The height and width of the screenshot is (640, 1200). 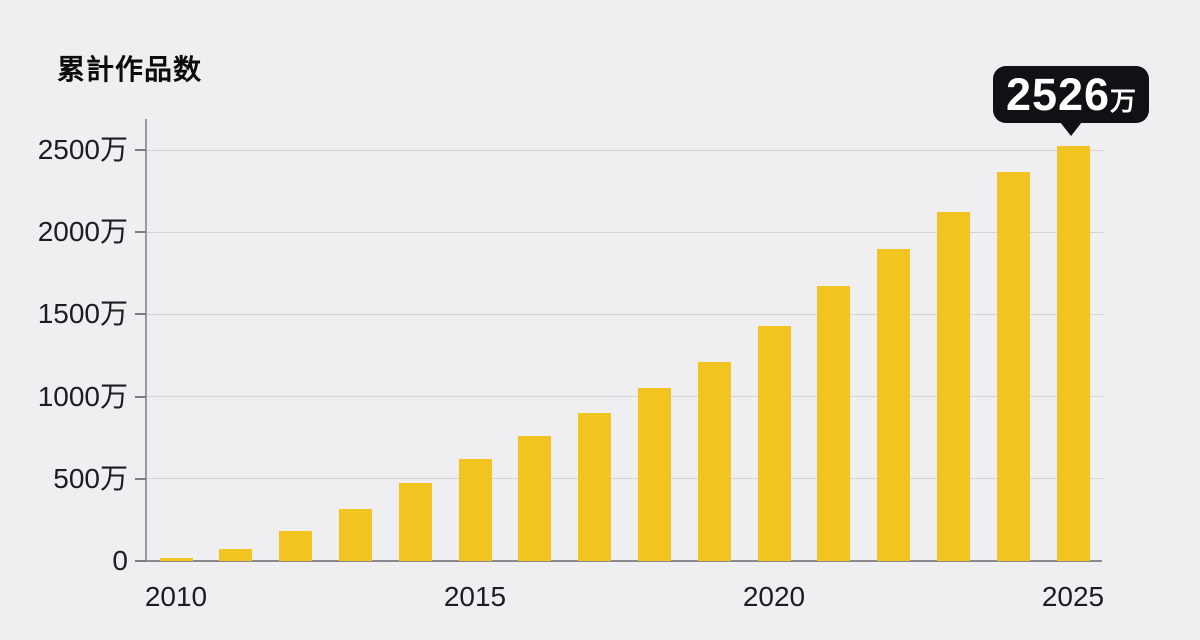 I want to click on bar-2013, so click(x=355, y=535).